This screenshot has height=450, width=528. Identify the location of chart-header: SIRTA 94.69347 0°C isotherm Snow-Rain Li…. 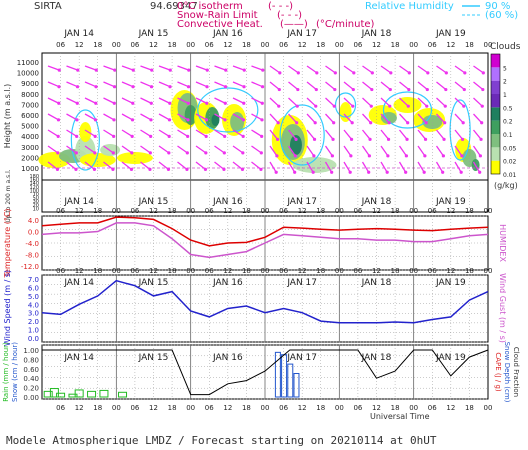
(276, 15).